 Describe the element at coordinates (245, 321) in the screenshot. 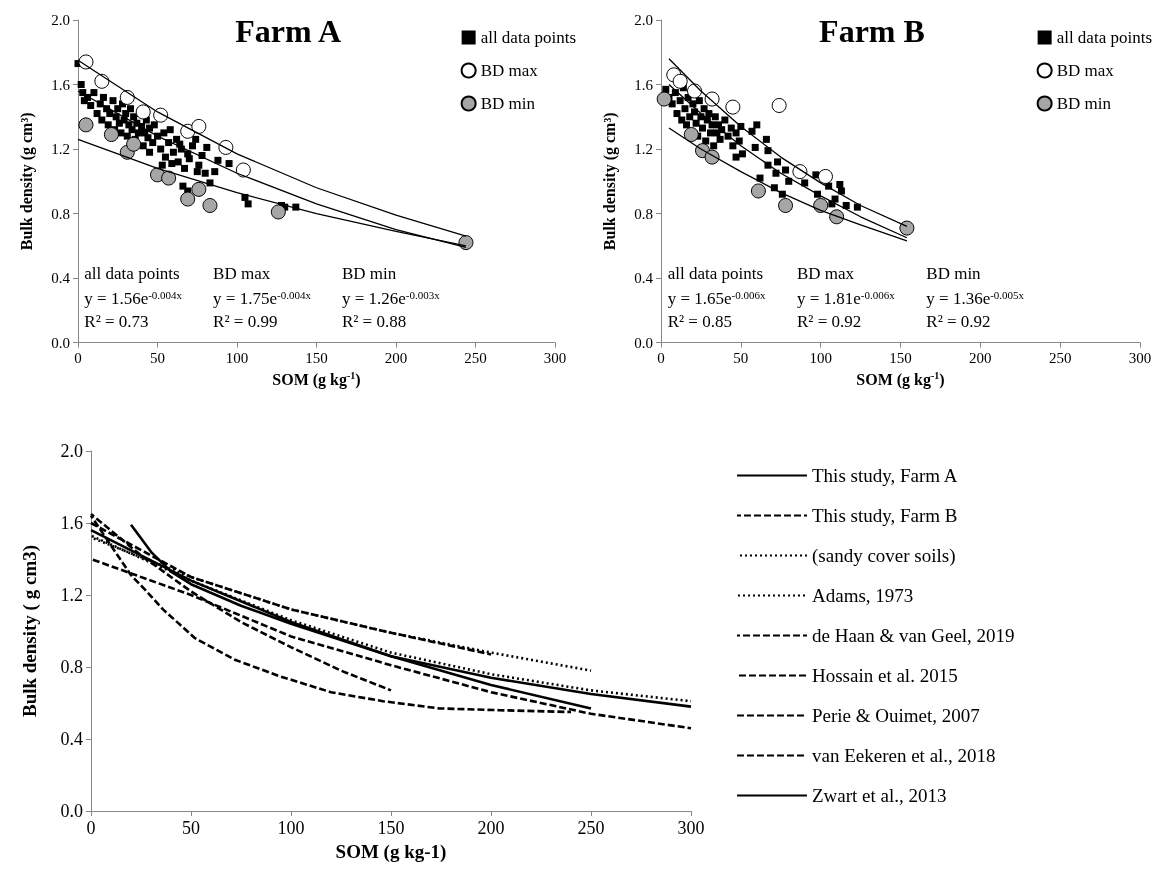

I see `annotation: R² = 0.99` at that location.